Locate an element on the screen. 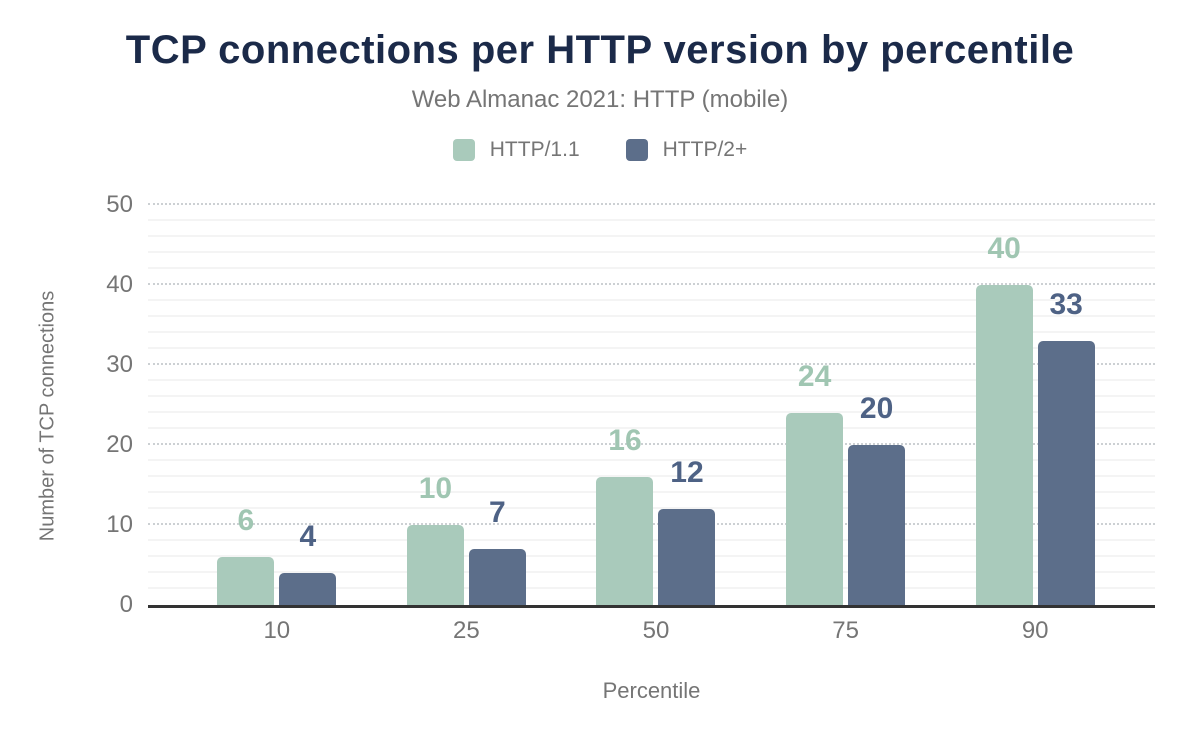 Image resolution: width=1200 pixels, height=742 pixels. legend-item-http-2-: HTTP/2+ is located at coordinates (686, 150).